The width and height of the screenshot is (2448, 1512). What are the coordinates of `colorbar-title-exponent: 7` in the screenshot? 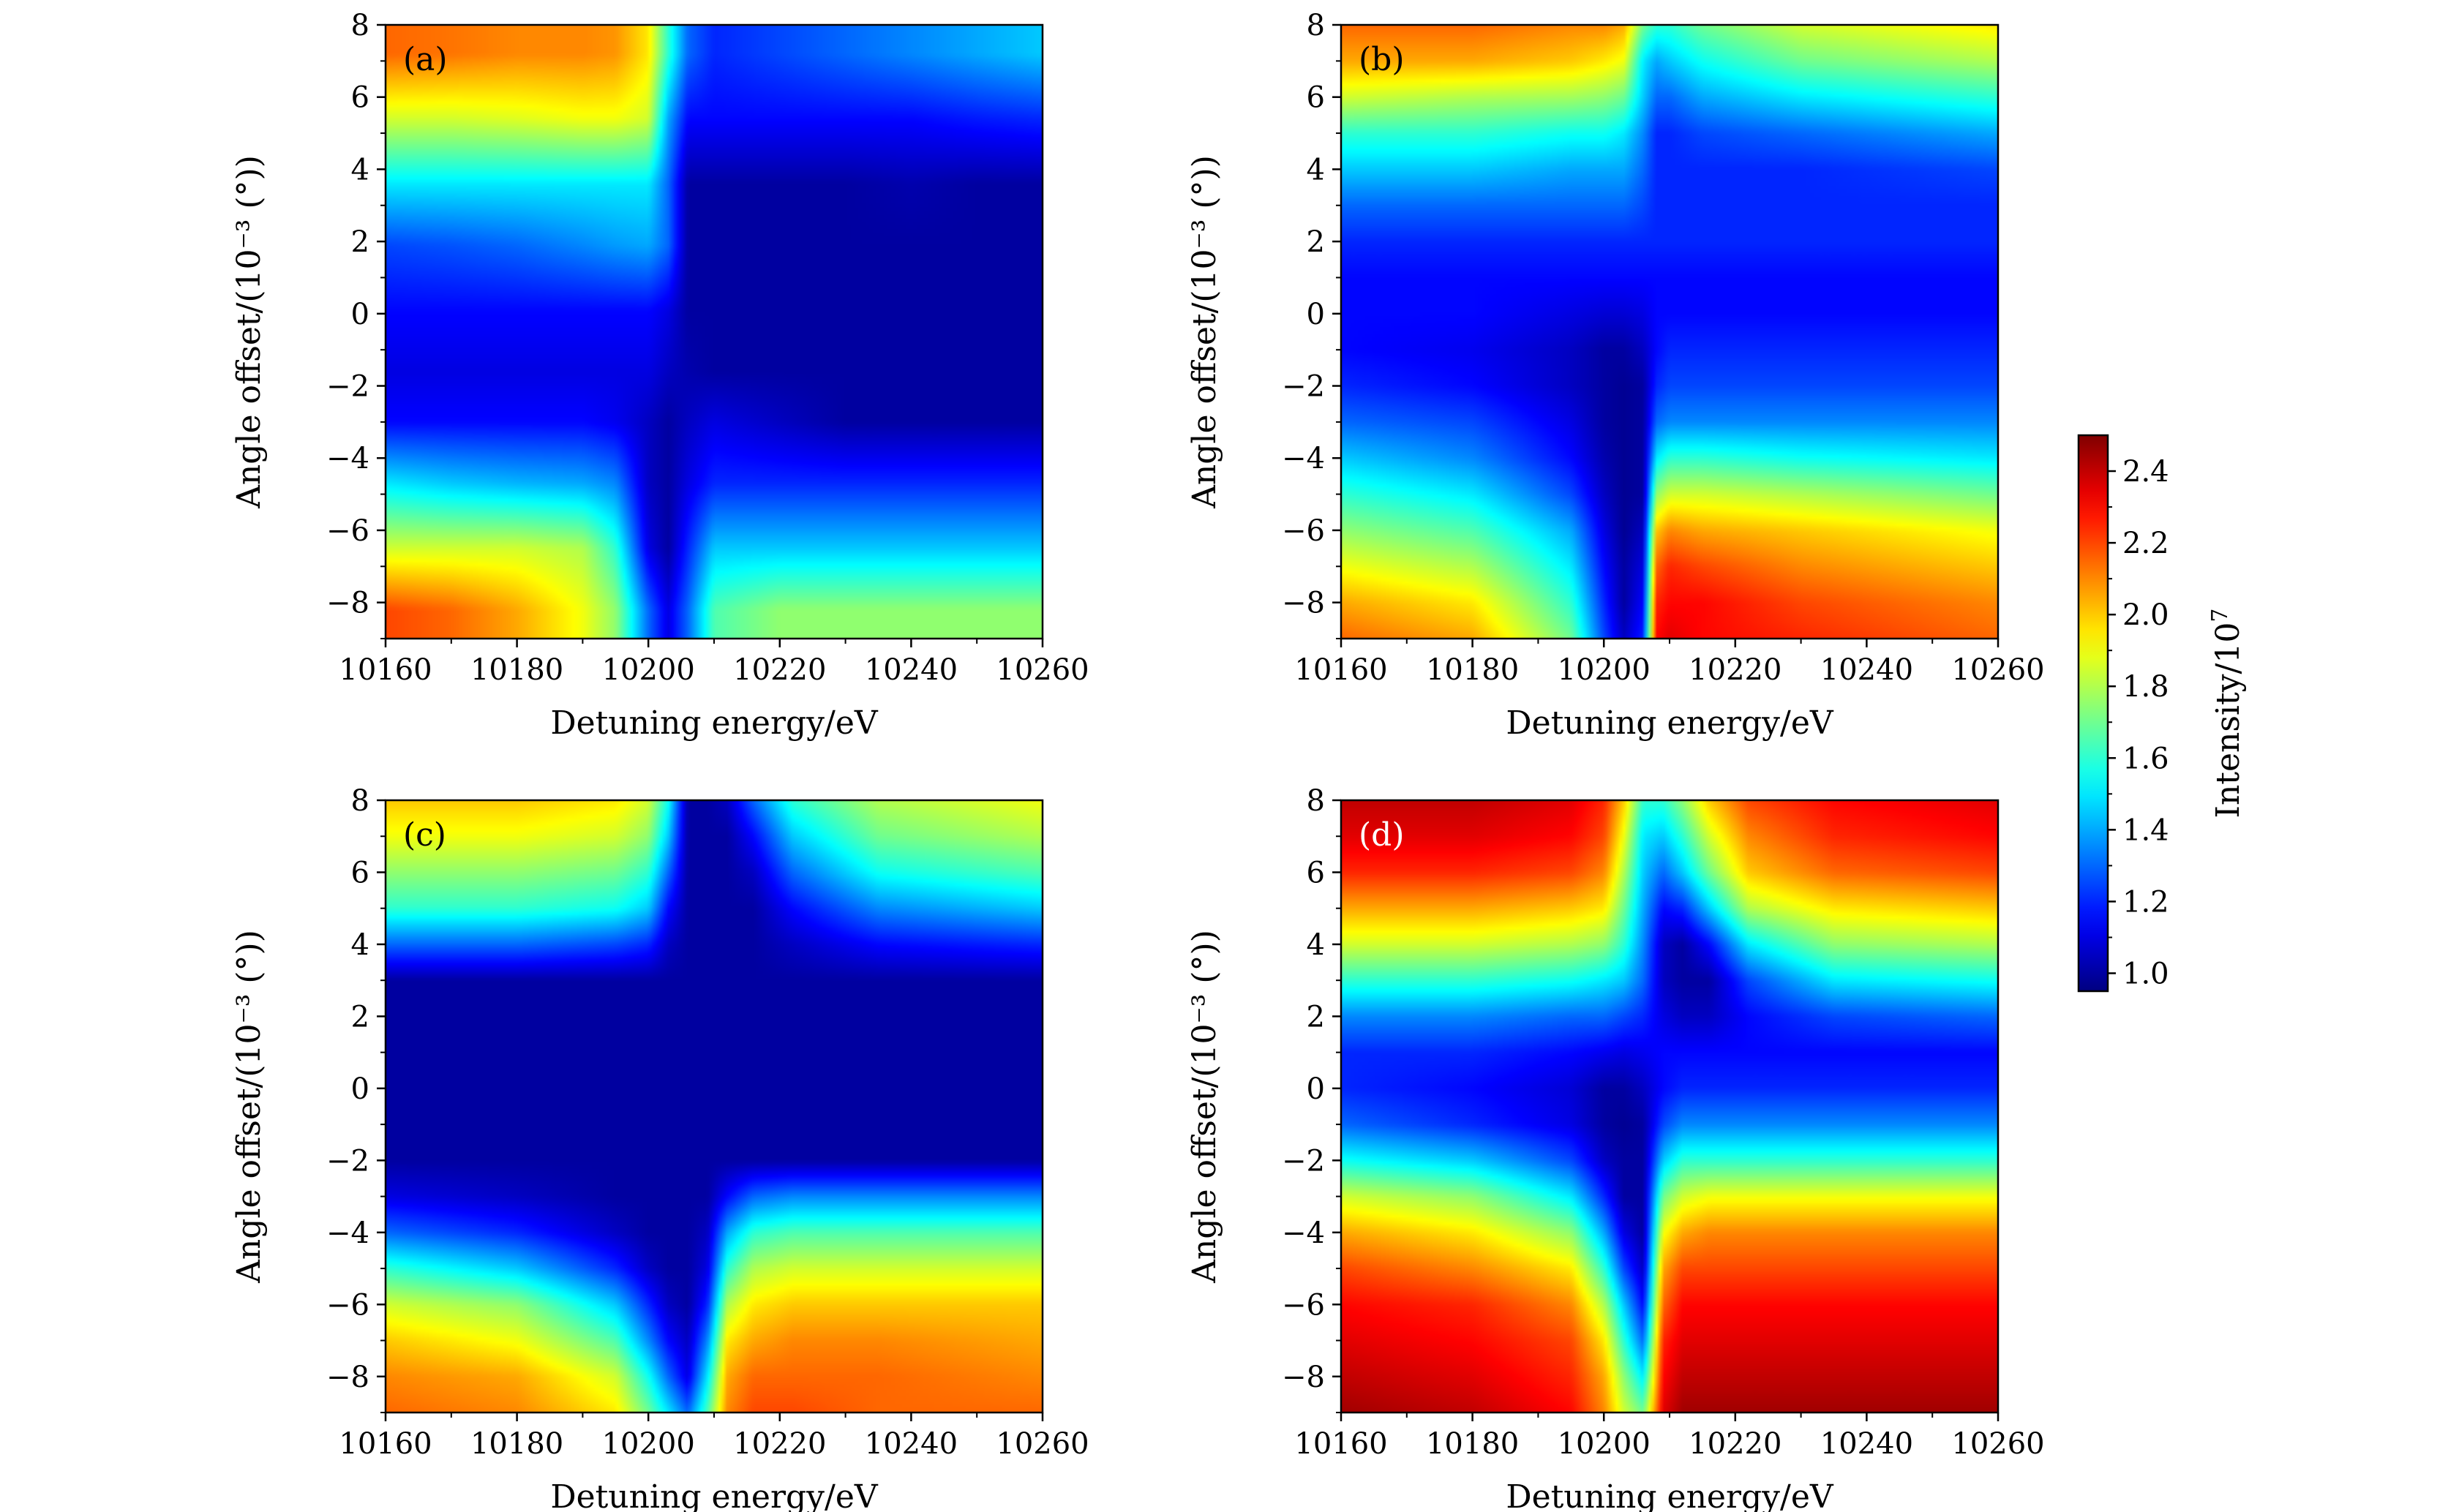 It's located at (2220, 616).